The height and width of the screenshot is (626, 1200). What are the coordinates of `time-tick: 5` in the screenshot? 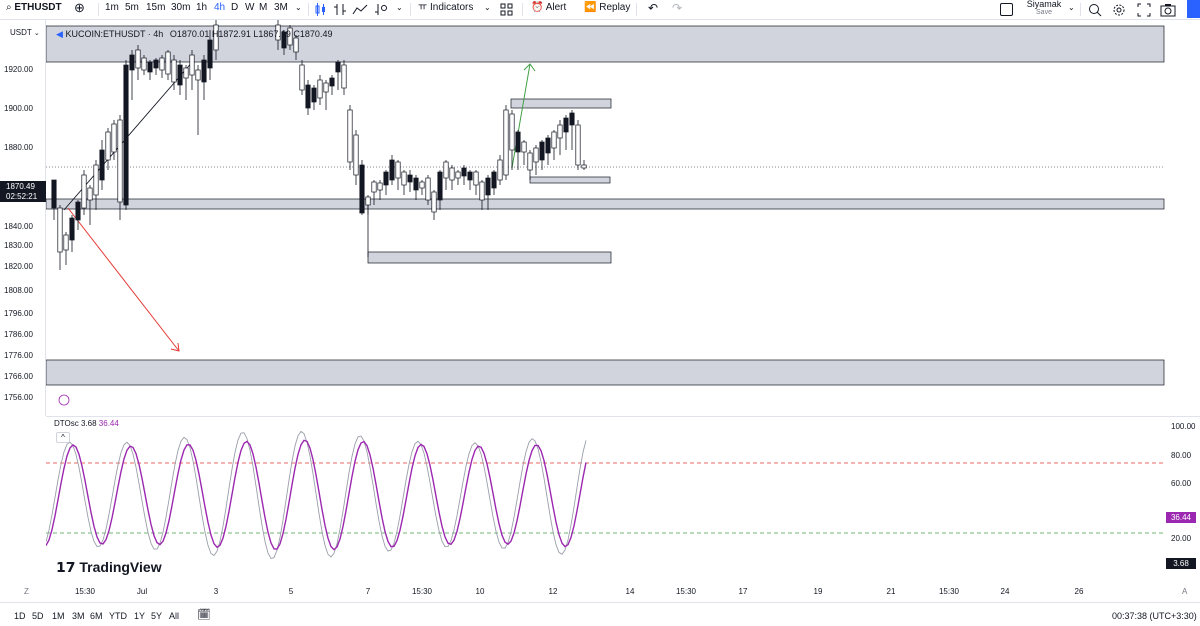 It's located at (291, 591).